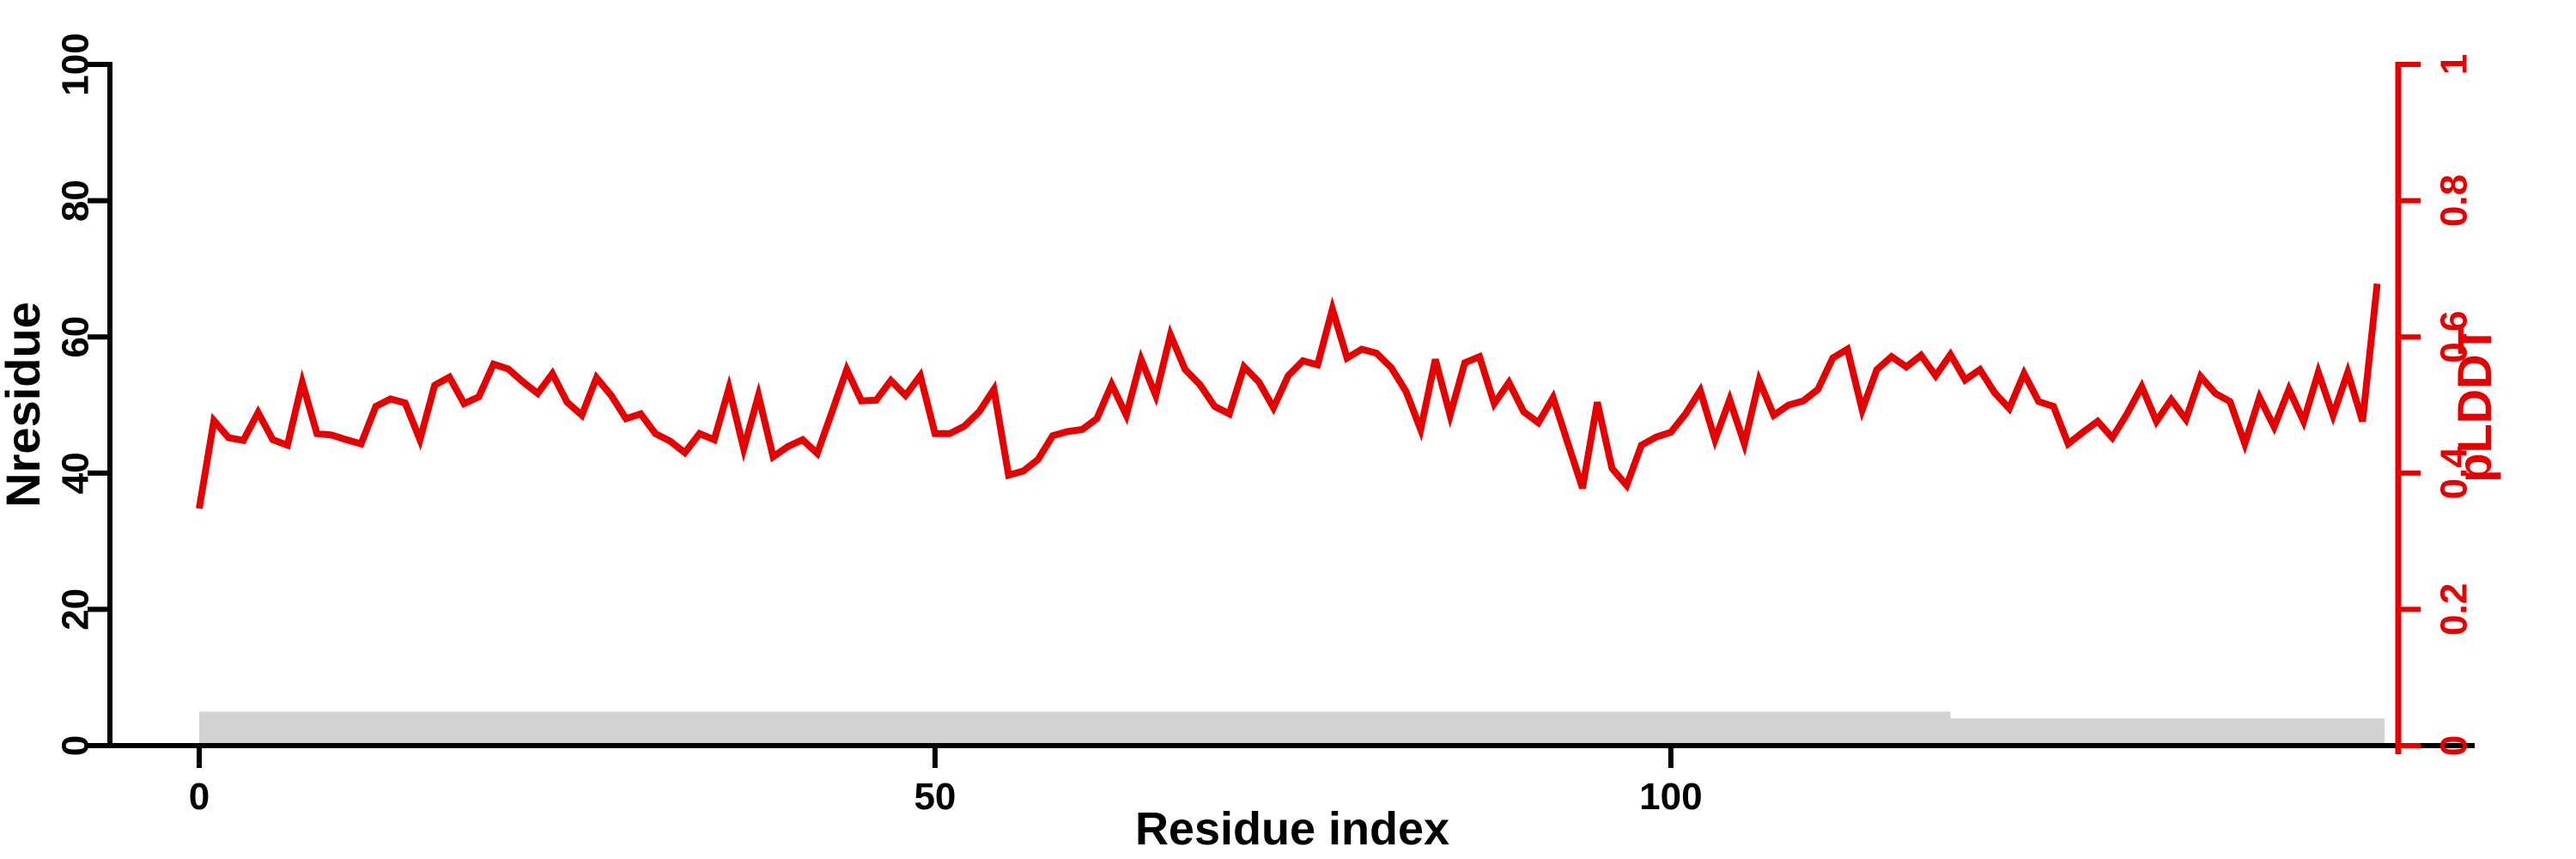 This screenshot has height=859, width=2576. What do you see at coordinates (1292, 829) in the screenshot?
I see `x-axis-title: Residue index` at bounding box center [1292, 829].